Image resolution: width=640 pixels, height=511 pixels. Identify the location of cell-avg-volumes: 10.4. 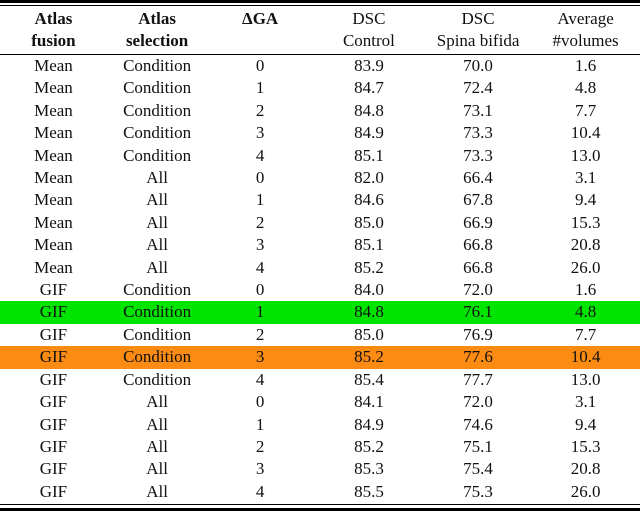
(585, 133).